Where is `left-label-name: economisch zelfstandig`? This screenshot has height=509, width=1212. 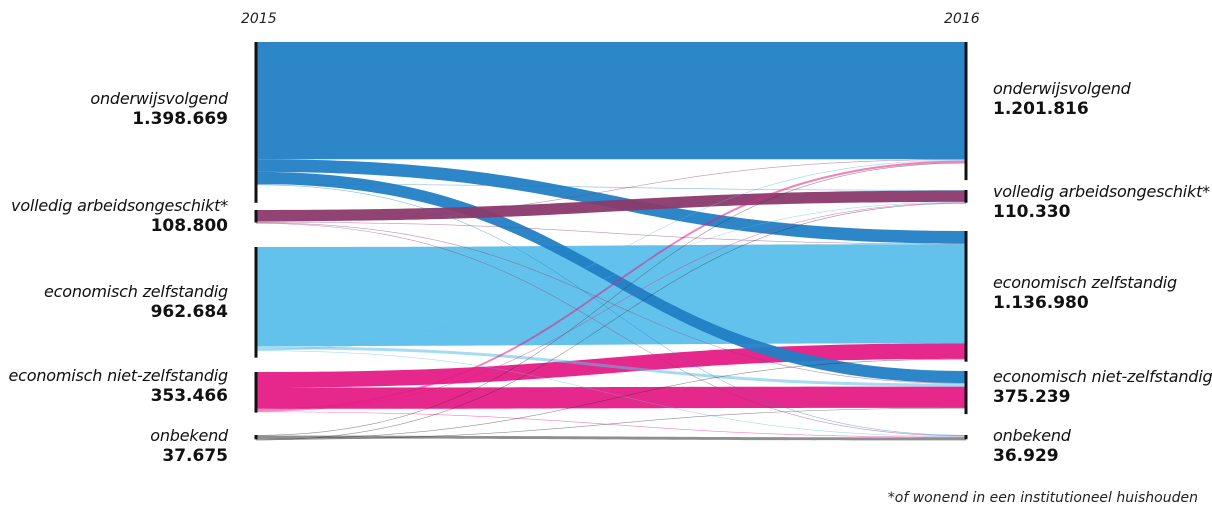
left-label-name: economisch zelfstandig is located at coordinates (136, 291).